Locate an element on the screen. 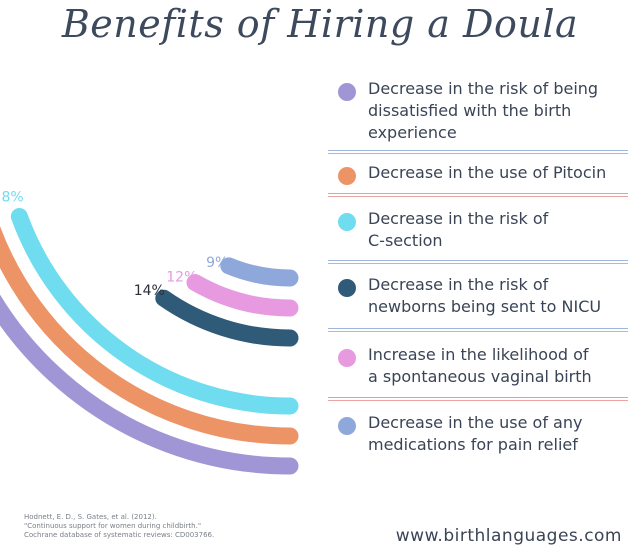  legend-label-line: Decrease in the risk of being is located at coordinates (483, 88).